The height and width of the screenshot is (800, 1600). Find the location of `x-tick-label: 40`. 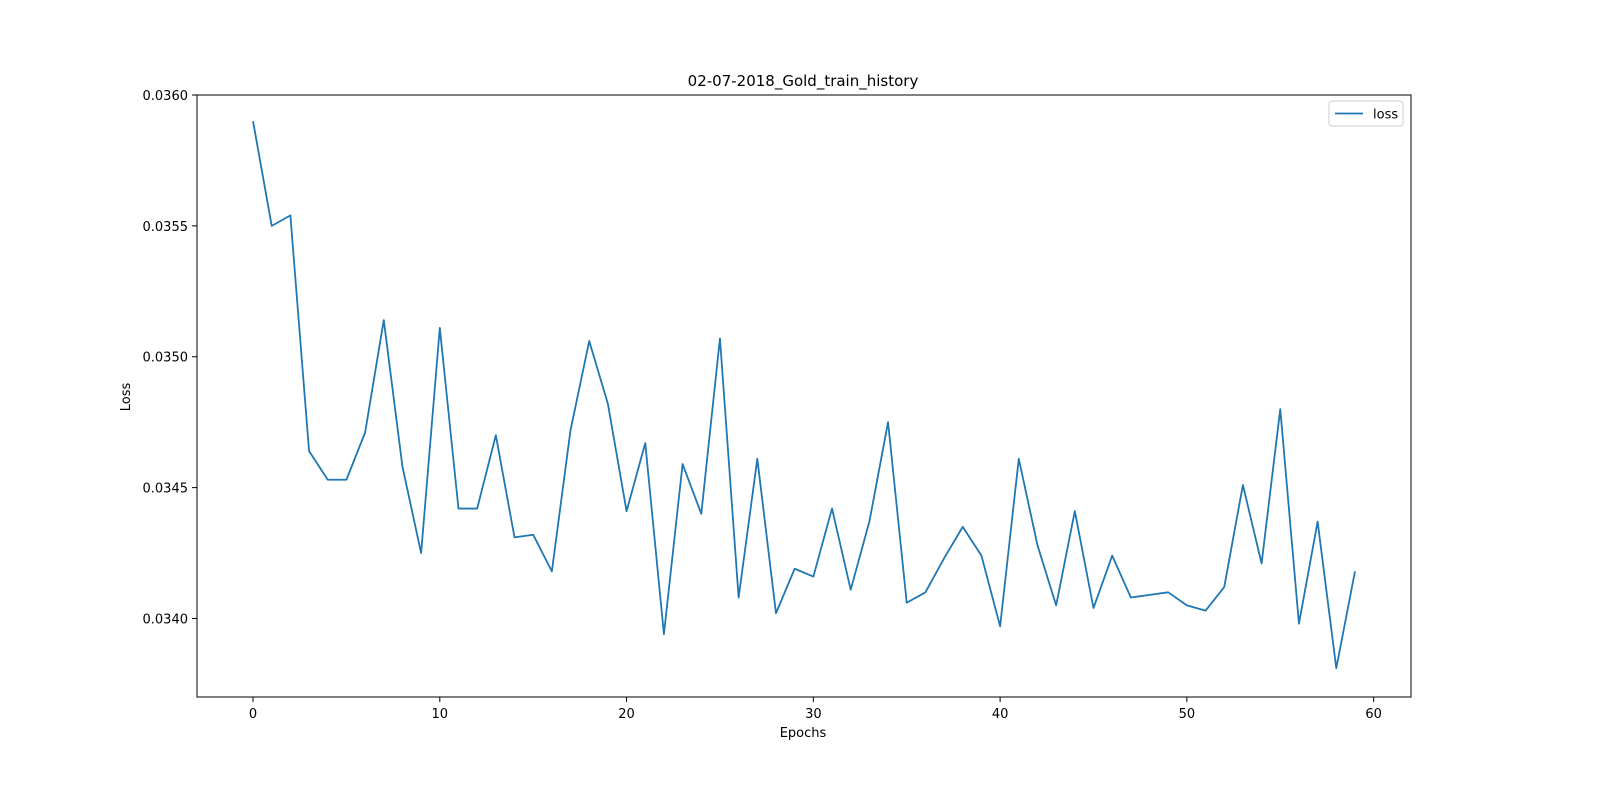

x-tick-label: 40 is located at coordinates (1000, 714).